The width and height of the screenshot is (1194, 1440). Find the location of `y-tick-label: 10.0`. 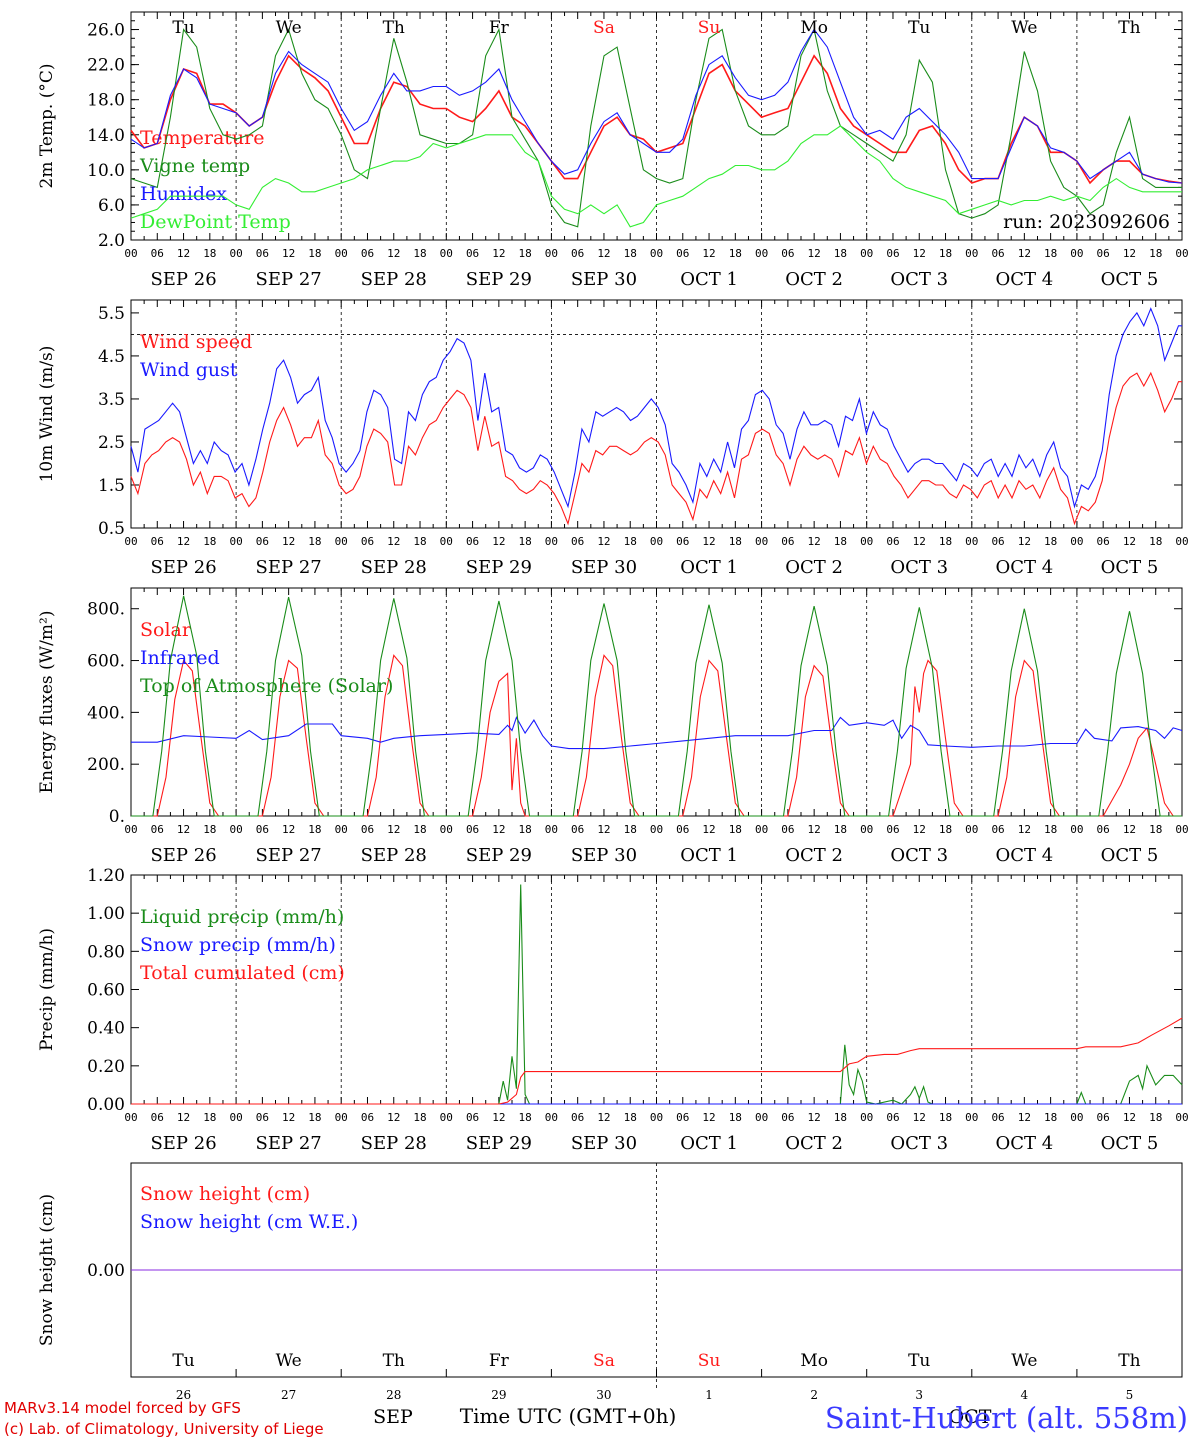

y-tick-label: 10.0 is located at coordinates (106, 171).